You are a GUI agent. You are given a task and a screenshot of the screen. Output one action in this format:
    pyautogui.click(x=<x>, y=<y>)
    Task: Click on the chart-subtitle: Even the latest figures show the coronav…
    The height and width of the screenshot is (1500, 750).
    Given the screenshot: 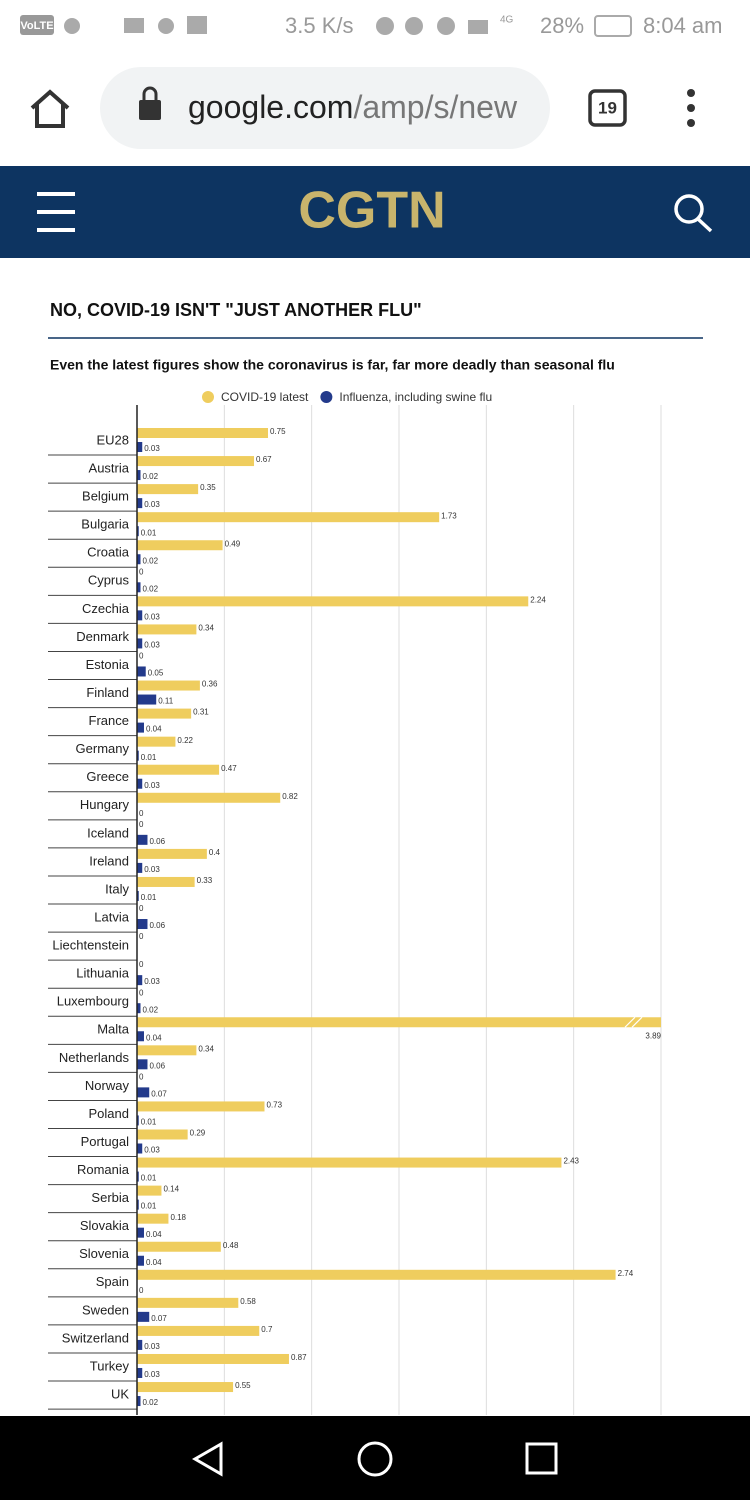 What is the action you would take?
    pyautogui.click(x=332, y=365)
    